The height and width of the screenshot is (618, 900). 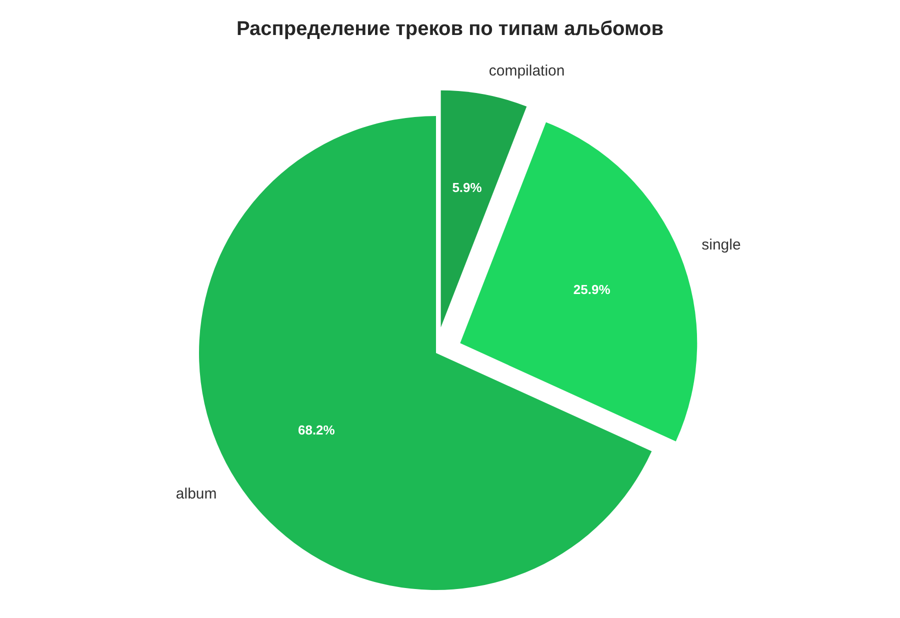 I want to click on data-label: 68.2%, so click(x=317, y=430).